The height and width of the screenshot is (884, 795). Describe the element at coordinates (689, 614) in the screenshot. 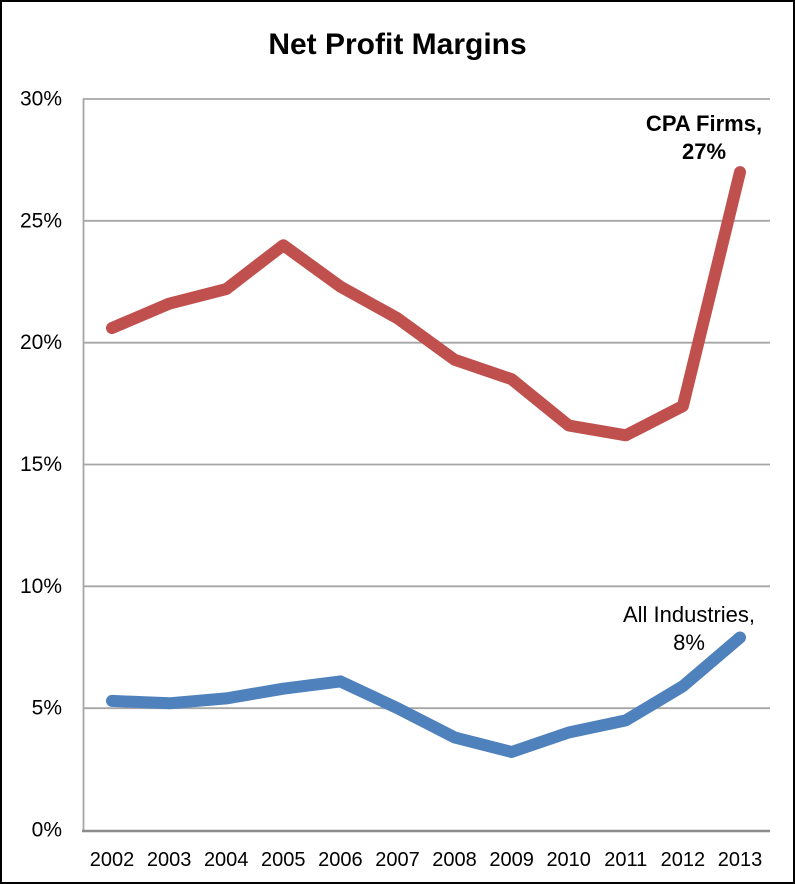

I see `series-end-label-name: All Industries,` at that location.